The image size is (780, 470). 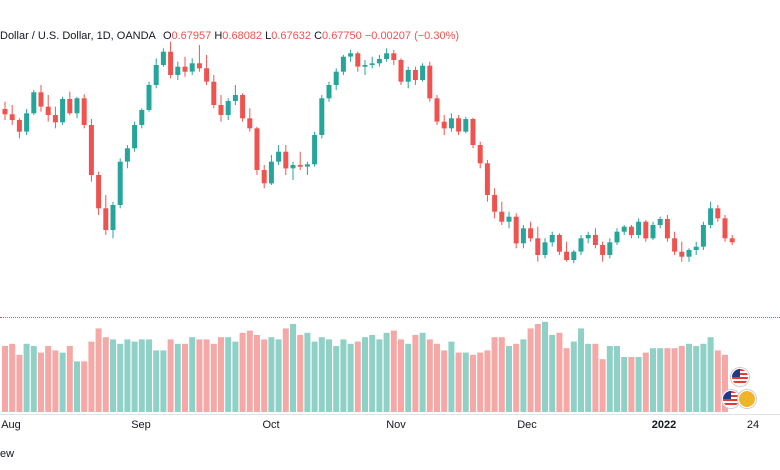 What do you see at coordinates (318, 36) in the screenshot?
I see `close-label: C` at bounding box center [318, 36].